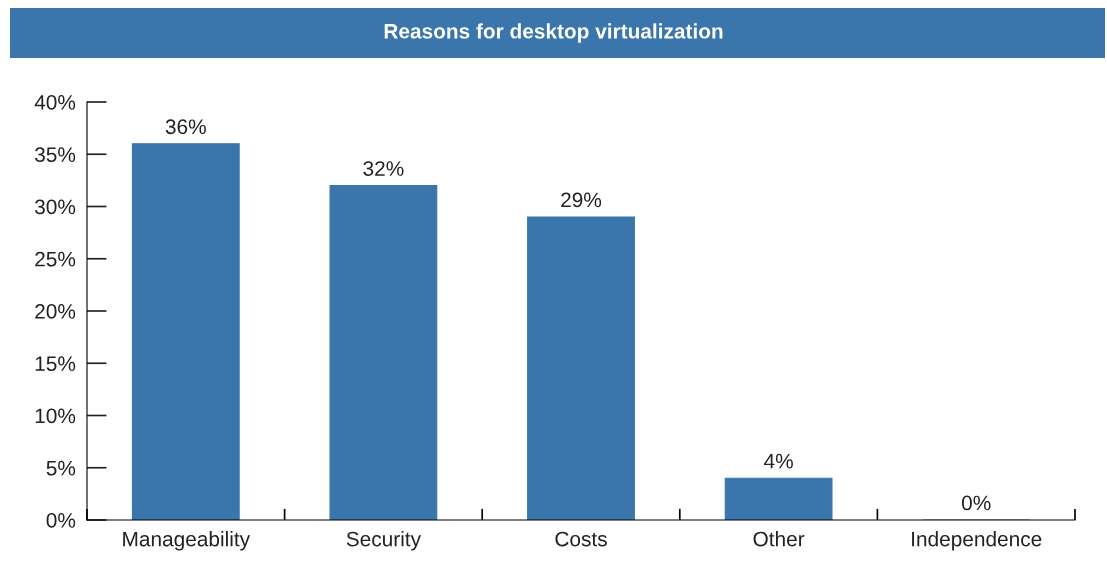  Describe the element at coordinates (55, 416) in the screenshot. I see `y-tick-label: 10%` at that location.